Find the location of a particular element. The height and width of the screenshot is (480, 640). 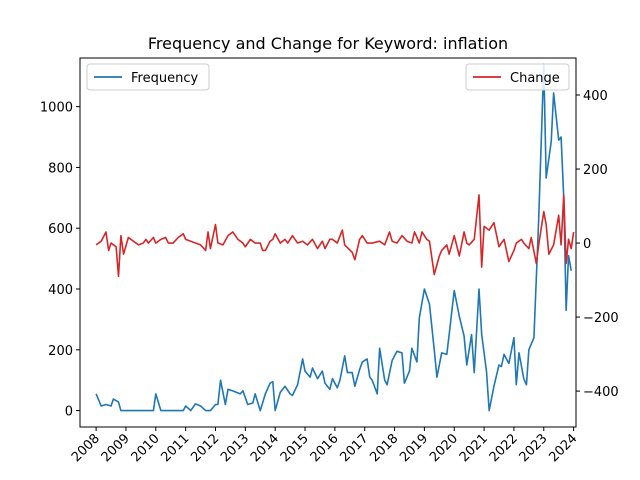

y-right-tick-label: 200 is located at coordinates (595, 170).